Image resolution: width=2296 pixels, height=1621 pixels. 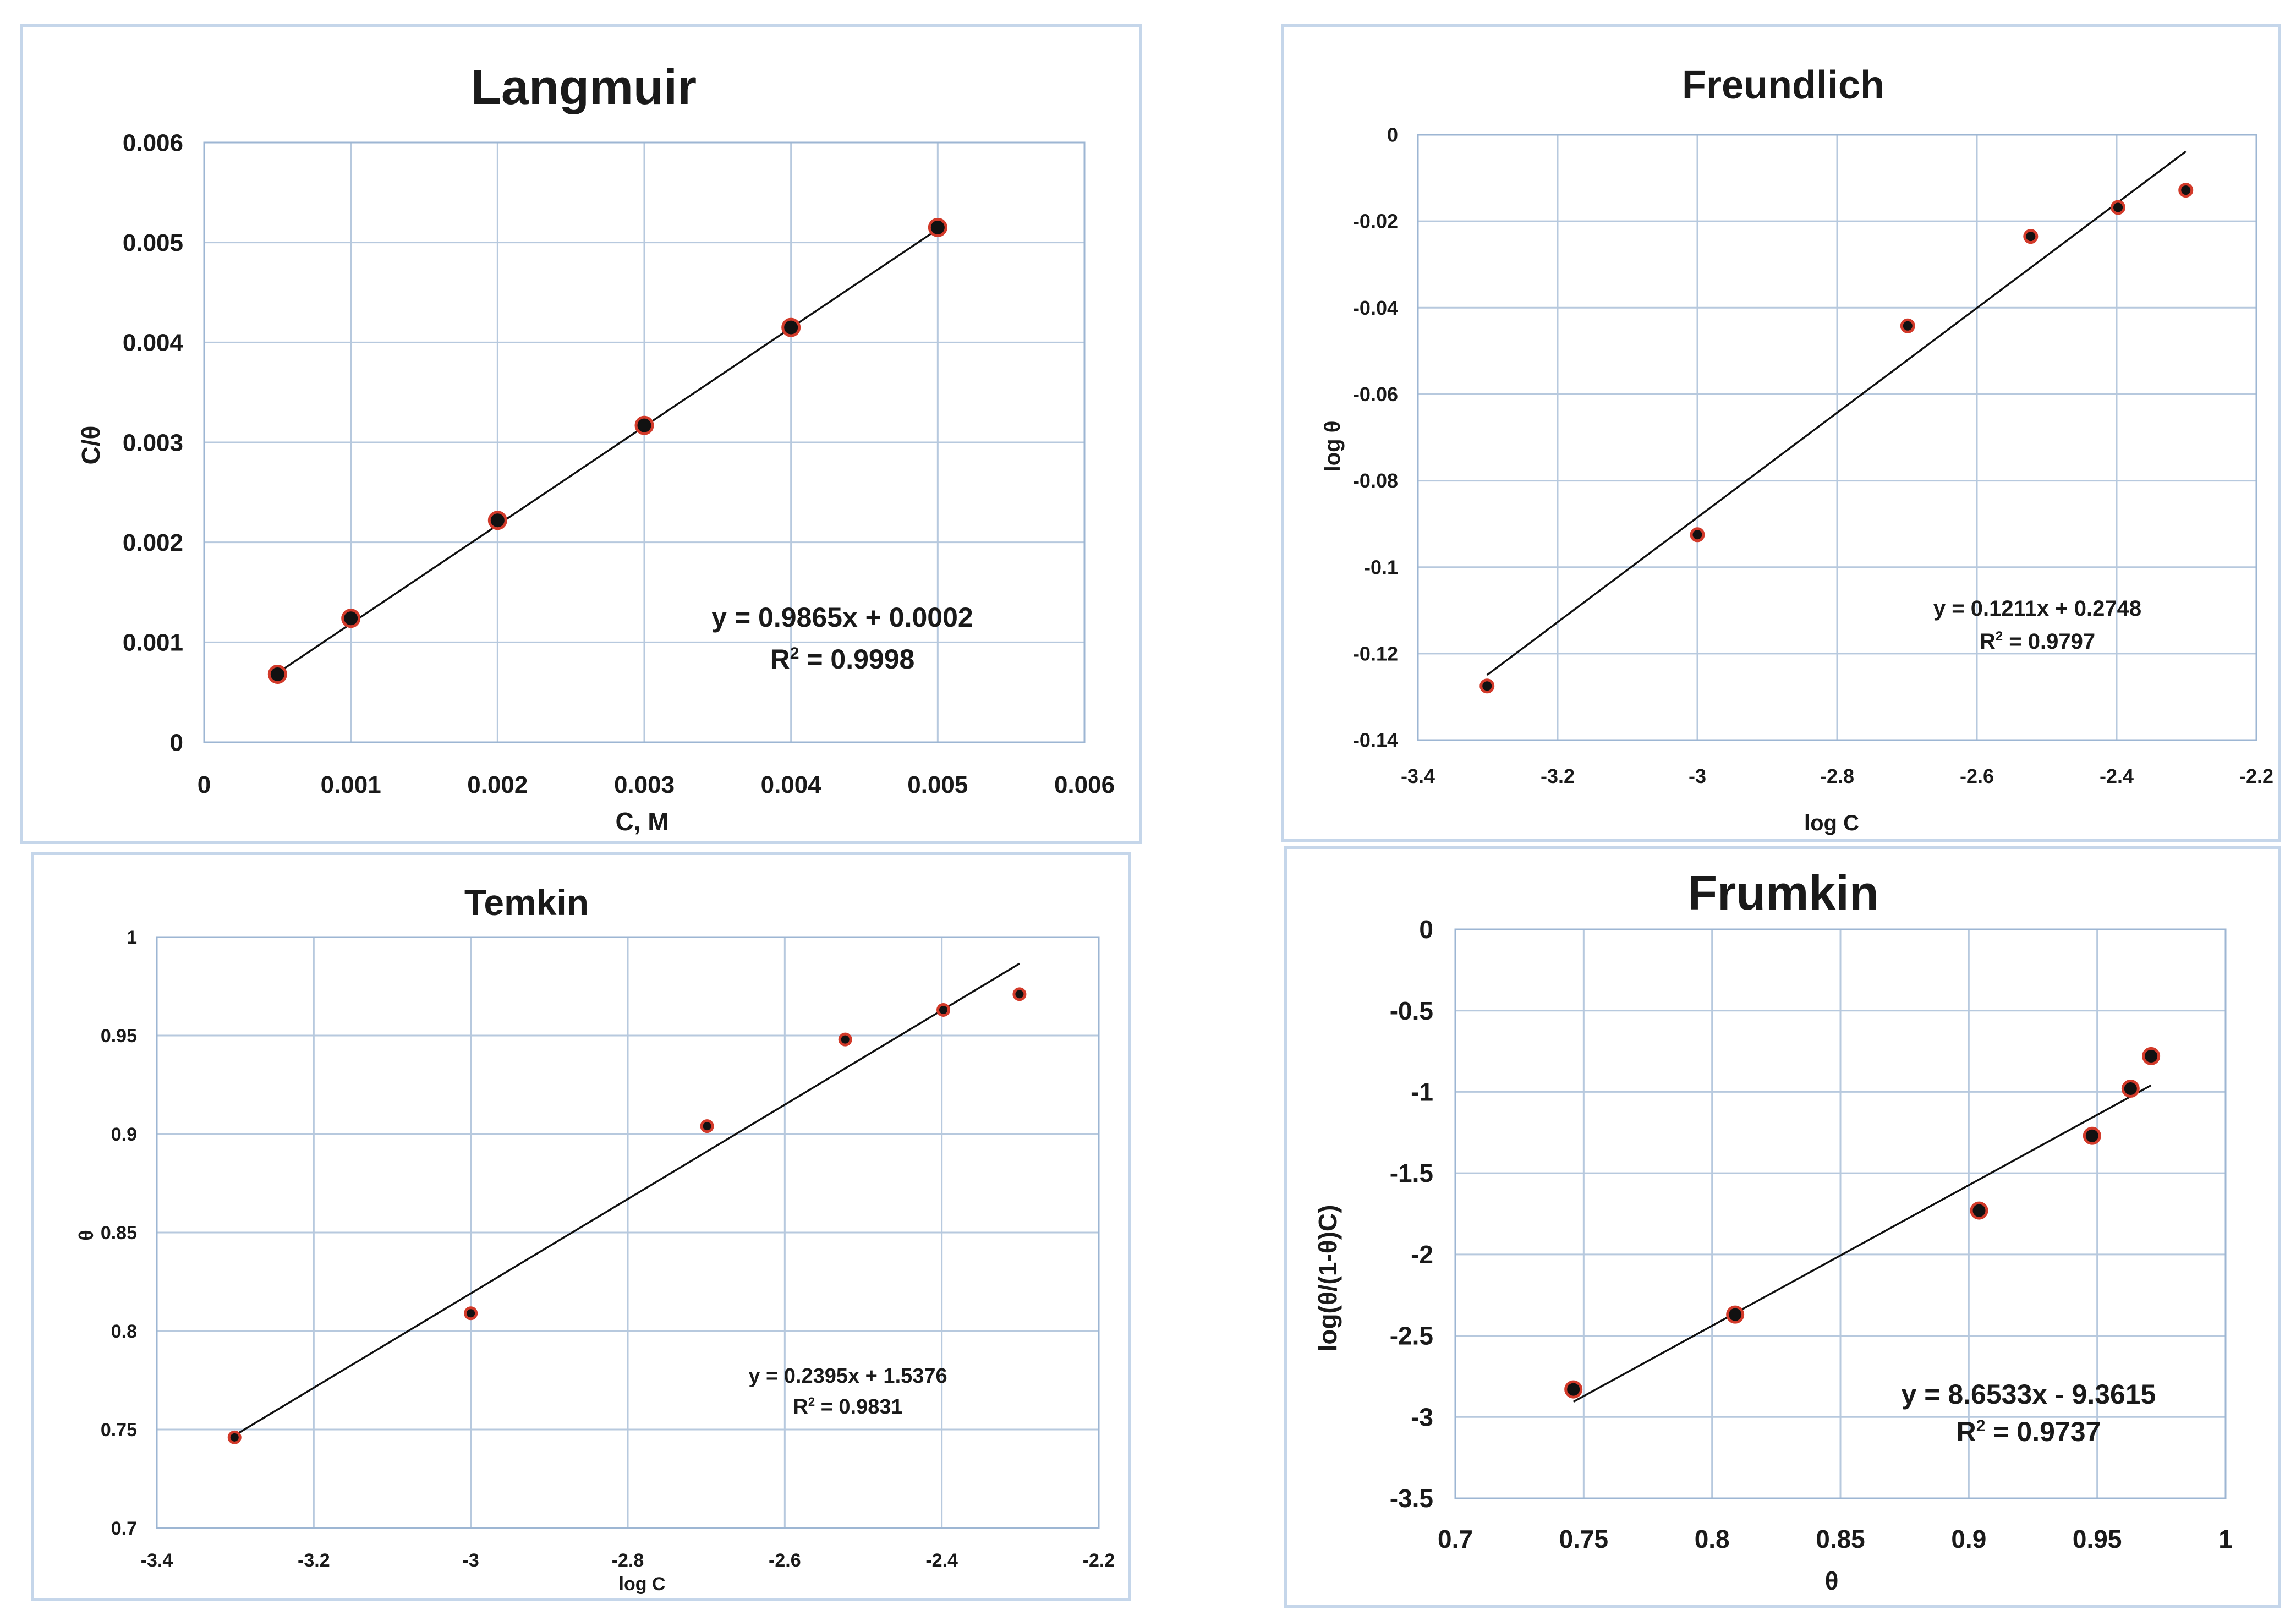 What do you see at coordinates (1411, 1498) in the screenshot?
I see `y-tick-label: -3.5` at bounding box center [1411, 1498].